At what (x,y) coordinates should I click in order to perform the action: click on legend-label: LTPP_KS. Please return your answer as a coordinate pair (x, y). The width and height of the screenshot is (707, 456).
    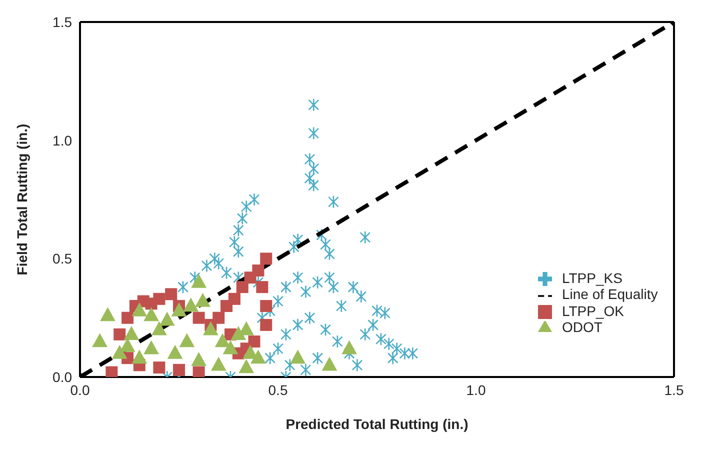
    Looking at the image, I should click on (592, 278).